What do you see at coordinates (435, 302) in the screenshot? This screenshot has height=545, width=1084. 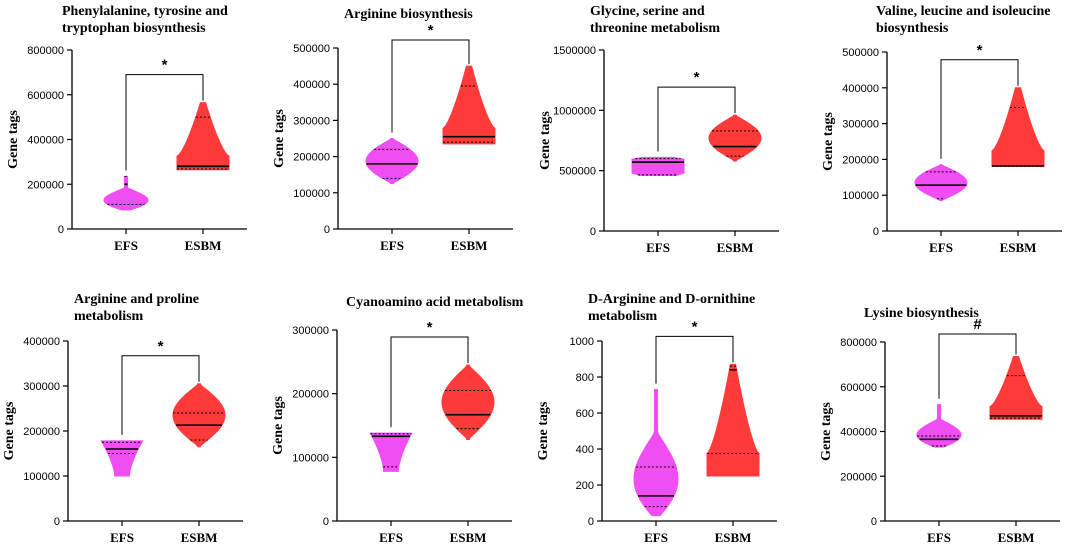 I see `chart-title: Cyanoamino acid metabolism` at bounding box center [435, 302].